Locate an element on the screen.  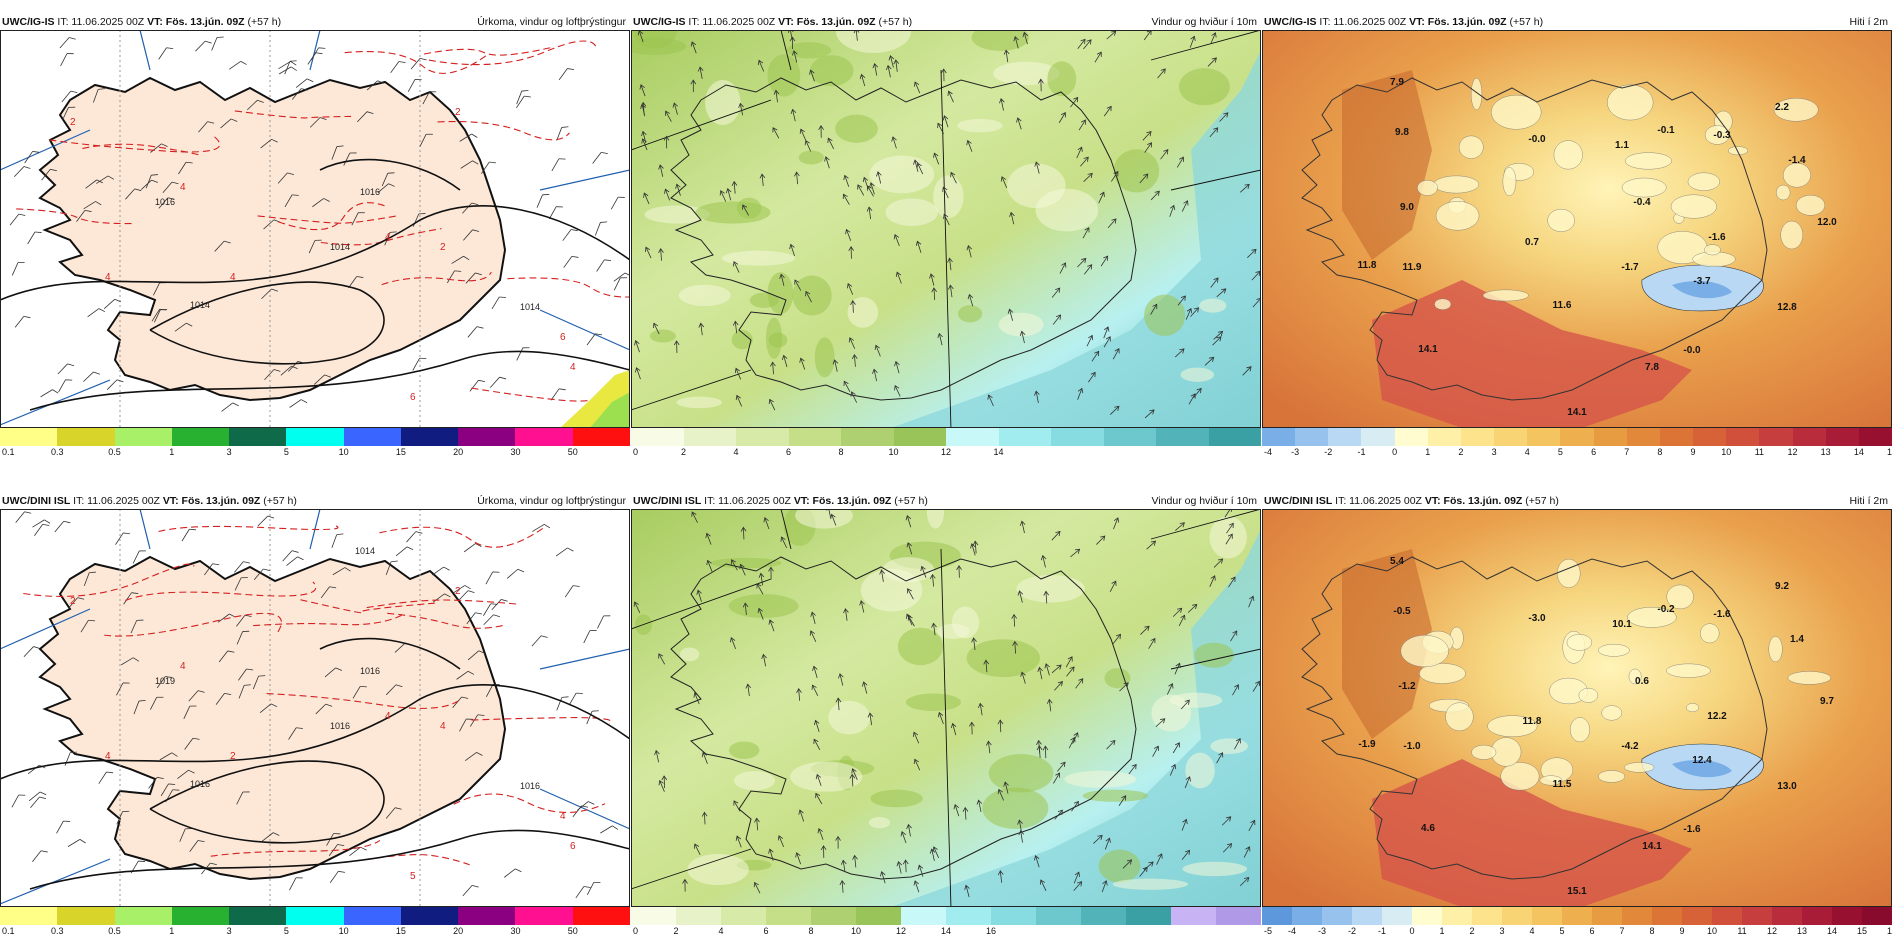
temperature-value: -0.5 is located at coordinates (1402, 611).